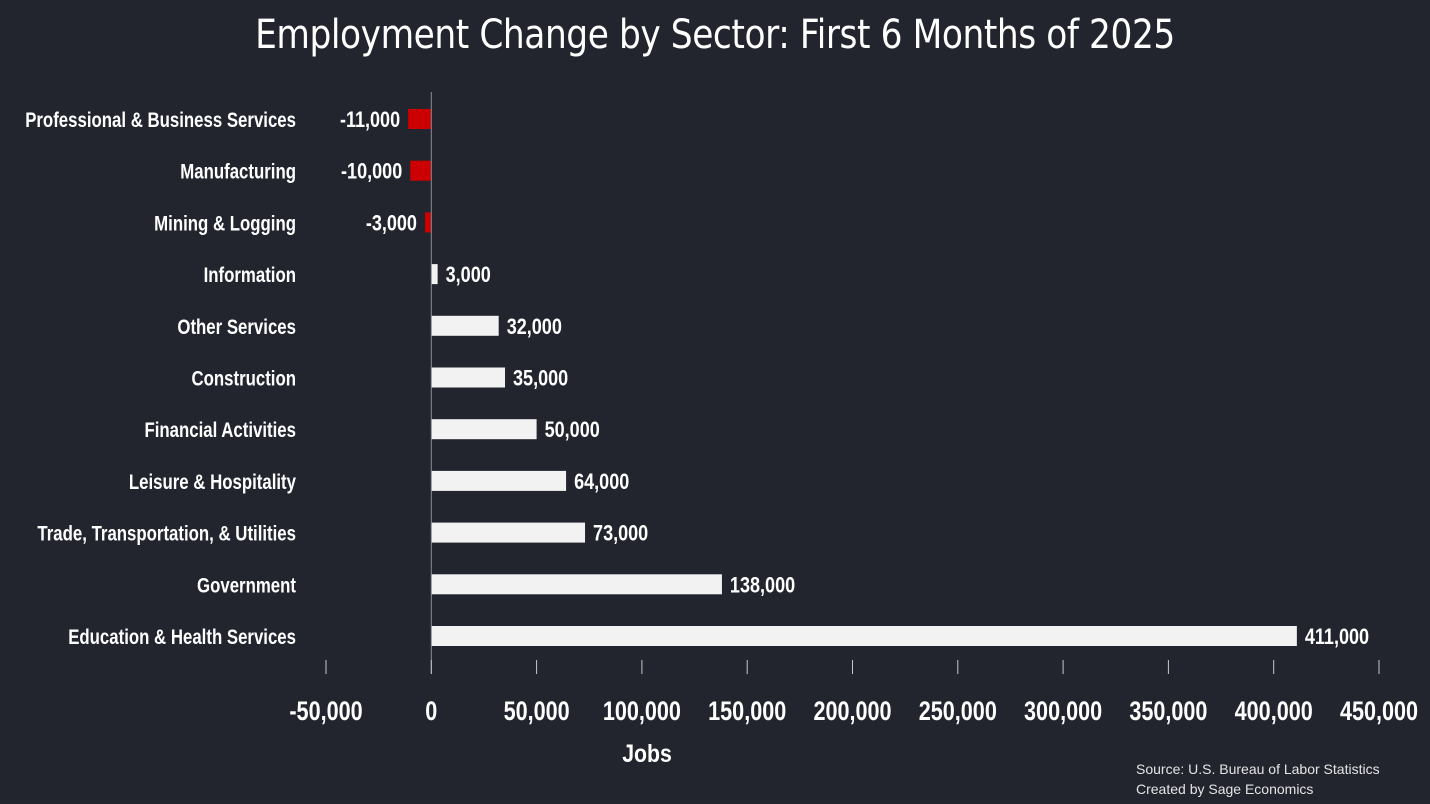 This screenshot has height=804, width=1430. I want to click on x-tick-label: 50,000, so click(537, 711).